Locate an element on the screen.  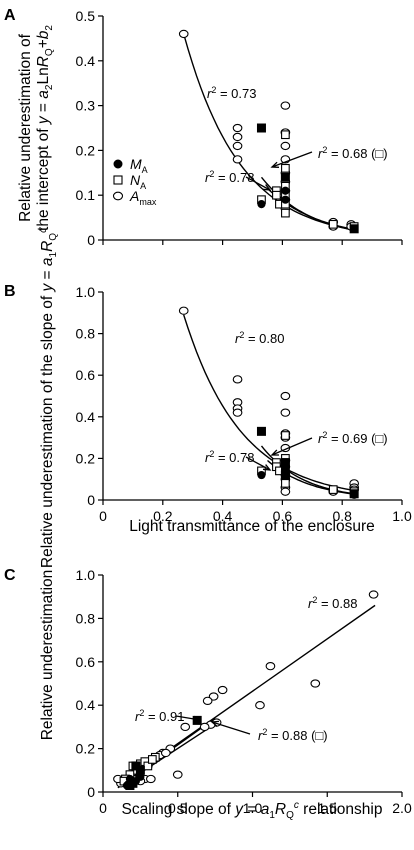
panel-b-xtick-label: 0.2 is located at coordinates (163, 516).